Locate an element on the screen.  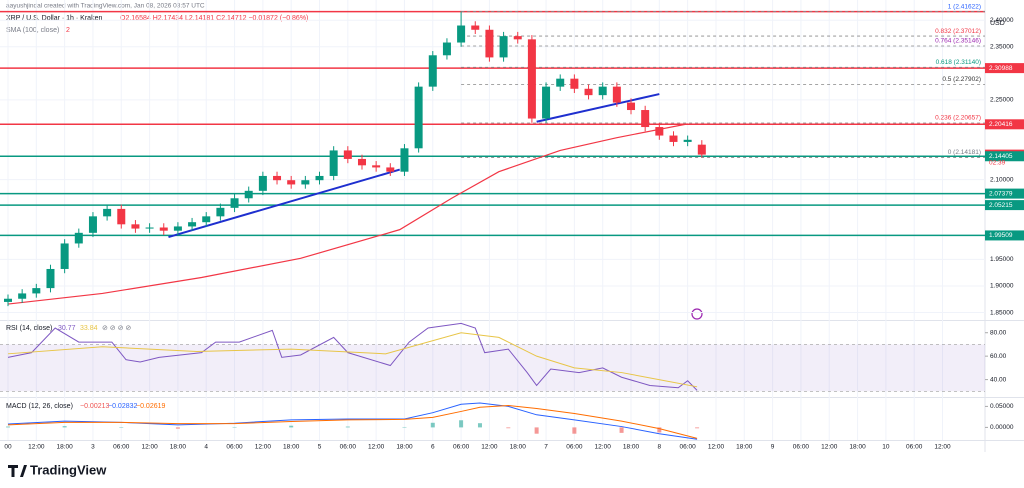
macd-label: MACD (12, 26, close) is located at coordinates (39, 406).